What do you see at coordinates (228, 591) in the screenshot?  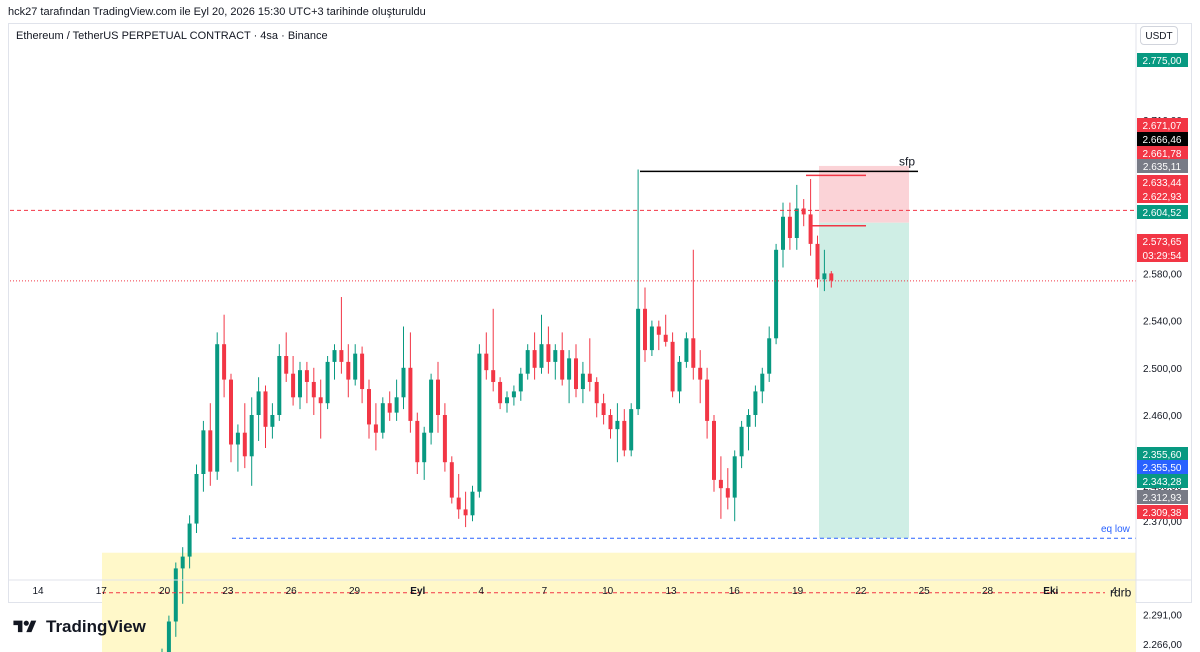 I see `time-label-3: 23` at bounding box center [228, 591].